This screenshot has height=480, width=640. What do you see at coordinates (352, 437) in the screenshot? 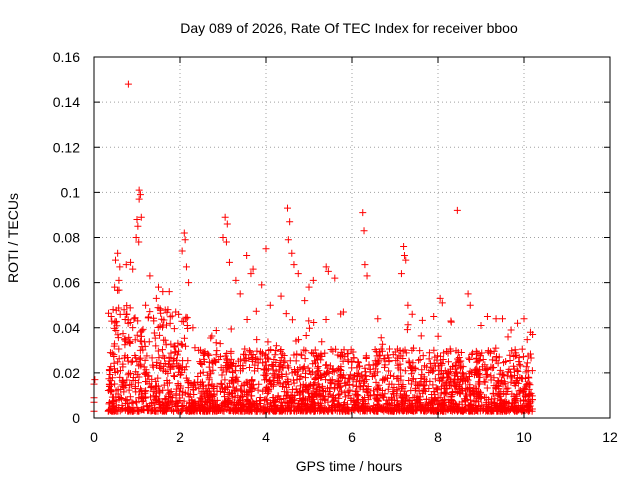
I see `x-tick-label: 6` at bounding box center [352, 437].